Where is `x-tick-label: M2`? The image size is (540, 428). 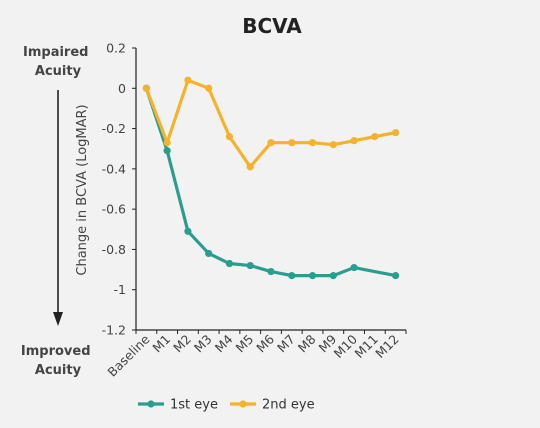 x-tick-label: M2 is located at coordinates (182, 344).